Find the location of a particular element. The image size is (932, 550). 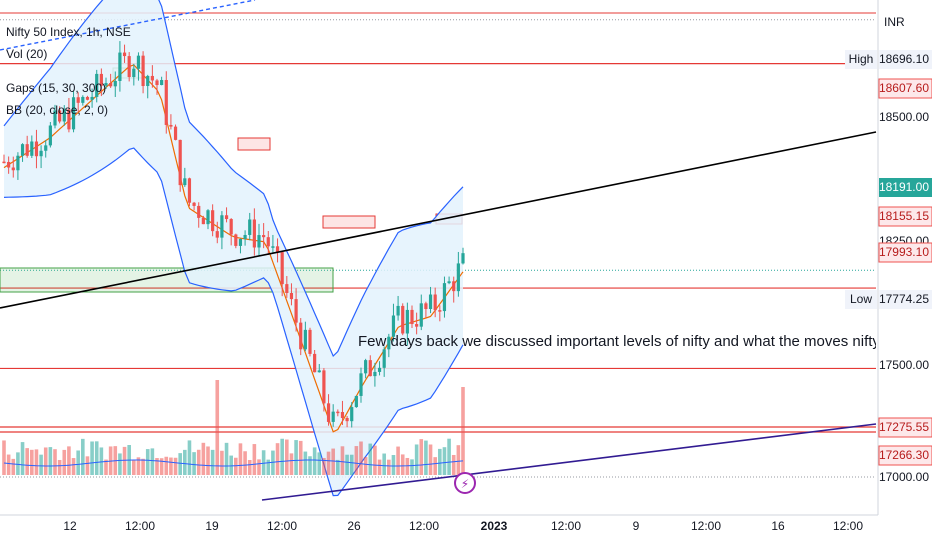

price-tag-value: 17275.55 is located at coordinates (904, 427).